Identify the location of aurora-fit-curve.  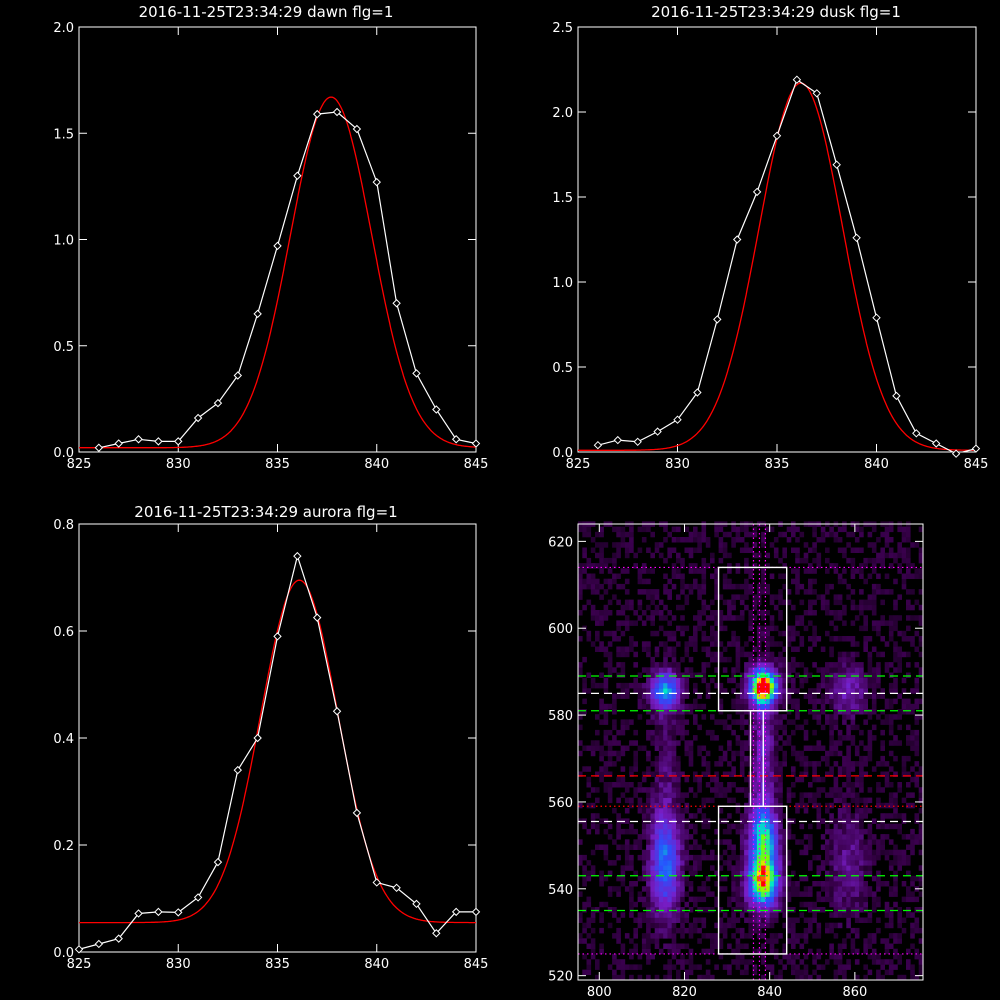
(277, 751).